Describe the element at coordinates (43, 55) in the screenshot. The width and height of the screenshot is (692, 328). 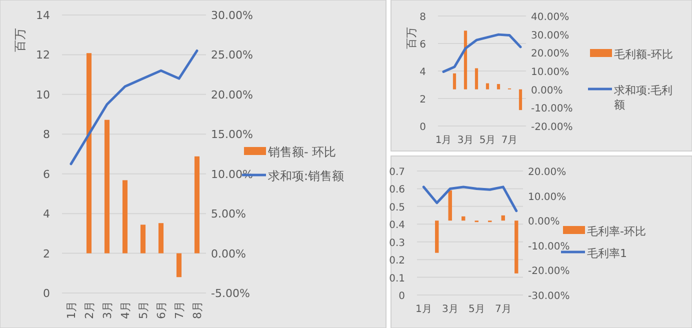
I see `y-tick-label: 12` at that location.